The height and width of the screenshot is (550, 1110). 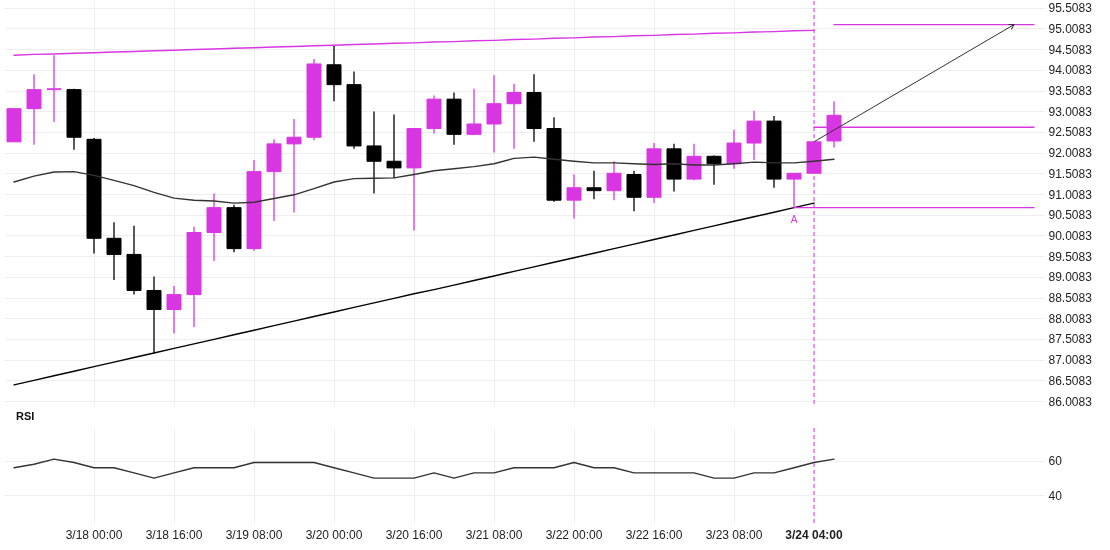 What do you see at coordinates (1070, 277) in the screenshot?
I see `y-tick-label: 89.0083` at bounding box center [1070, 277].